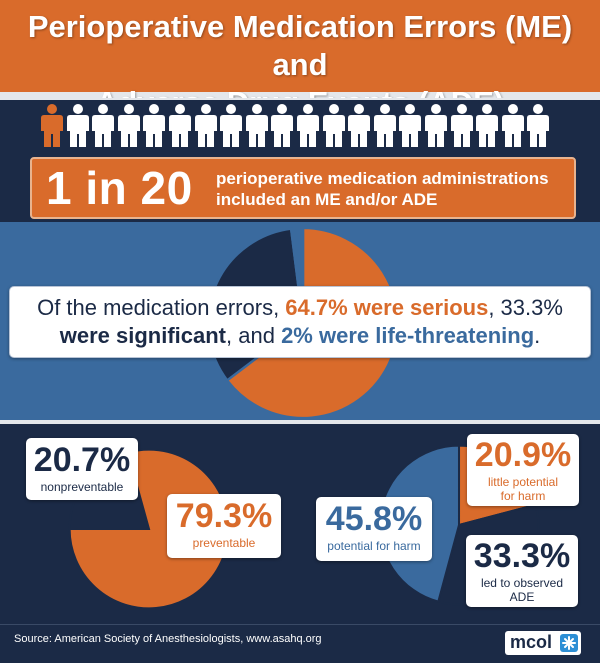 The width and height of the screenshot is (600, 663). Describe the element at coordinates (537, 335) in the screenshot. I see `severity-text-part4: .` at that location.